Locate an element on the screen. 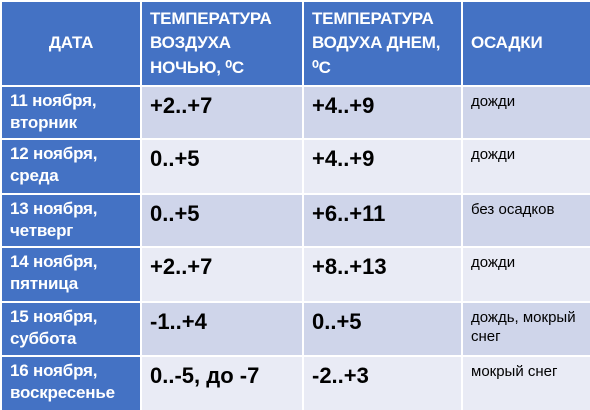 This screenshot has width=590, height=410. precipitation-cell: дождь, мокрый снег is located at coordinates (525, 329).